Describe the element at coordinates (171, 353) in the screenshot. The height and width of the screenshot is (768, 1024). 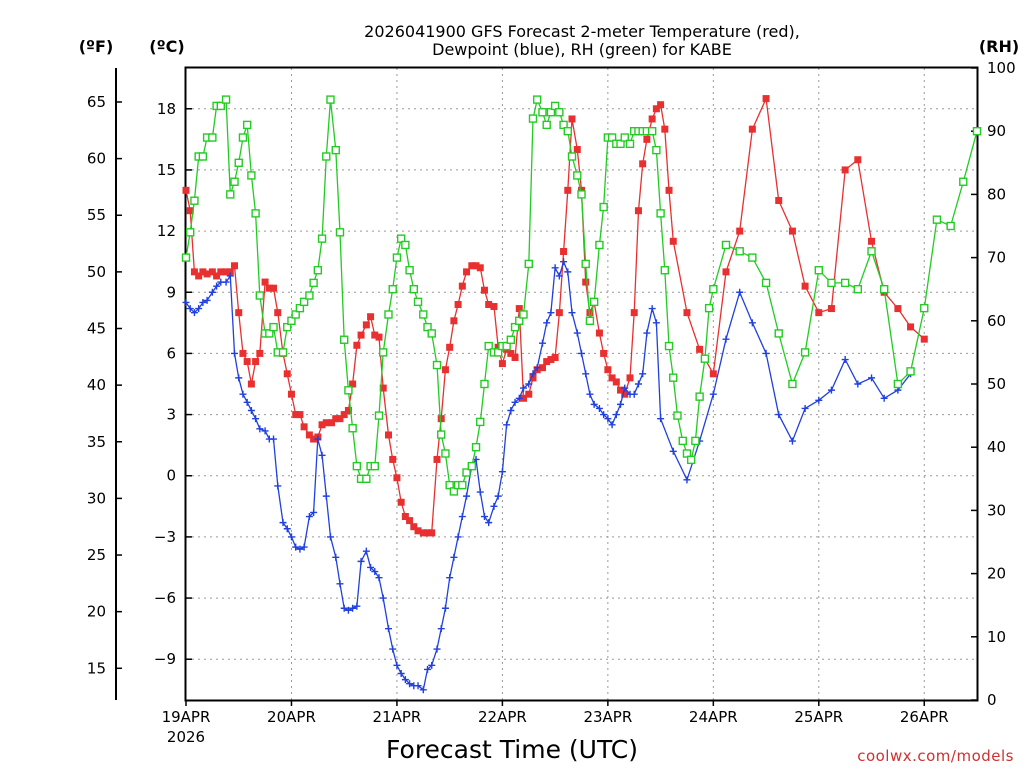
I see `celsius-tick-label: 6` at that location.